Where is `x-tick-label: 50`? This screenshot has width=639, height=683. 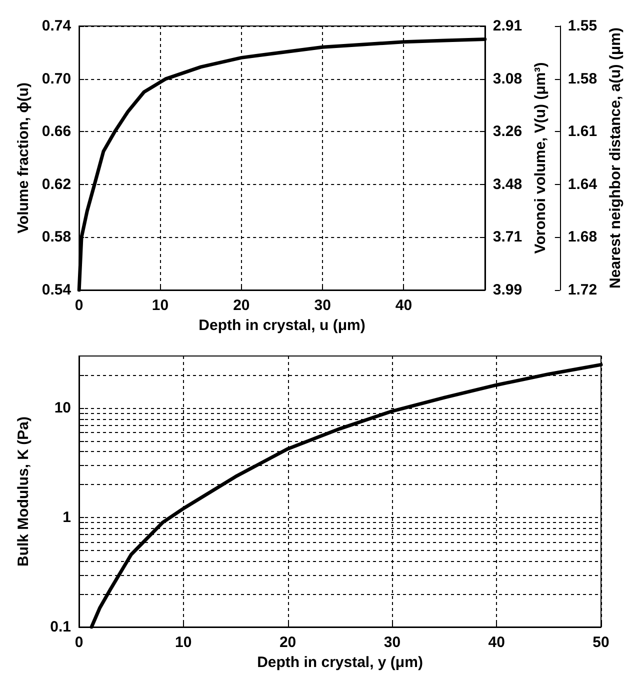 x-tick-label: 50 is located at coordinates (601, 642).